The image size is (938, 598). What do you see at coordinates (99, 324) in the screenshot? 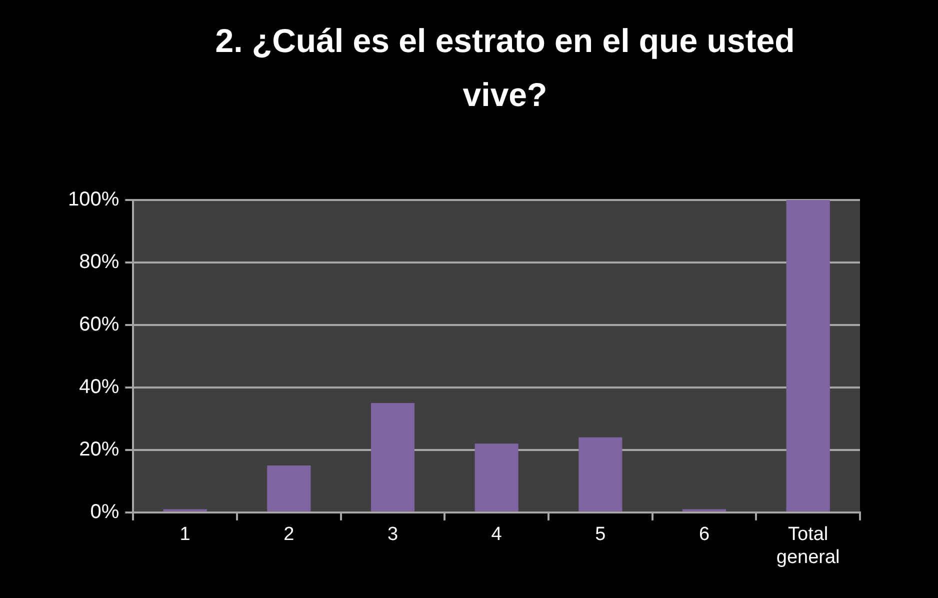
I see `y-tick-label: 60%` at bounding box center [99, 324].